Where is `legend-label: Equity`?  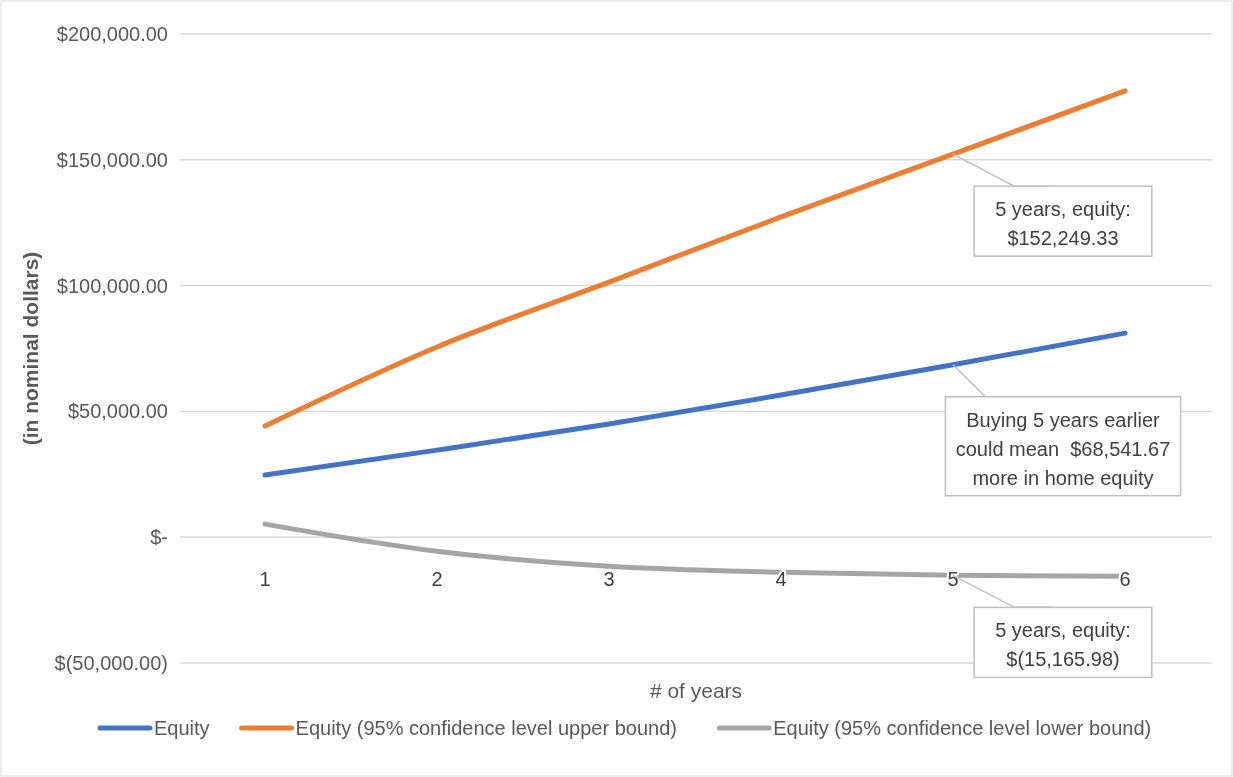
legend-label: Equity is located at coordinates (182, 728).